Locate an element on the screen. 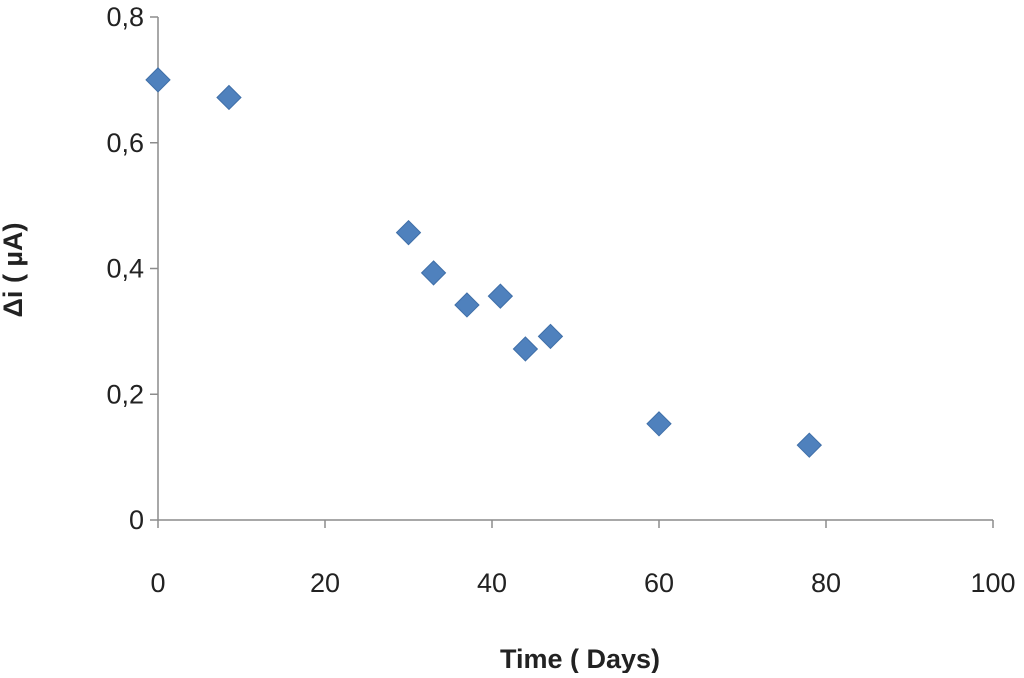 The width and height of the screenshot is (1024, 678). y-tick-label: 0,2 is located at coordinates (125, 394).